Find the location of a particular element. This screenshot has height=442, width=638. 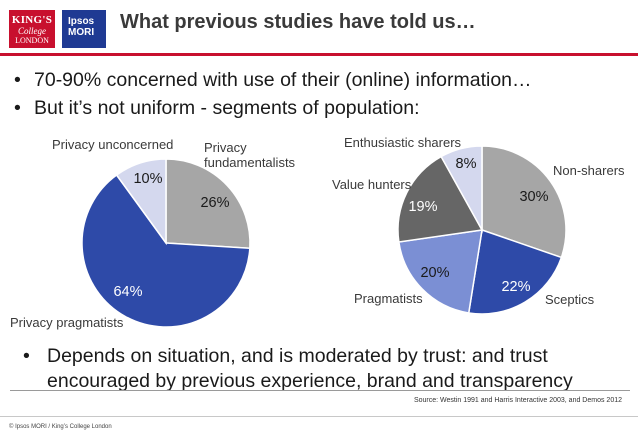

data-label-fundamentalists: 26% is located at coordinates (214, 203).